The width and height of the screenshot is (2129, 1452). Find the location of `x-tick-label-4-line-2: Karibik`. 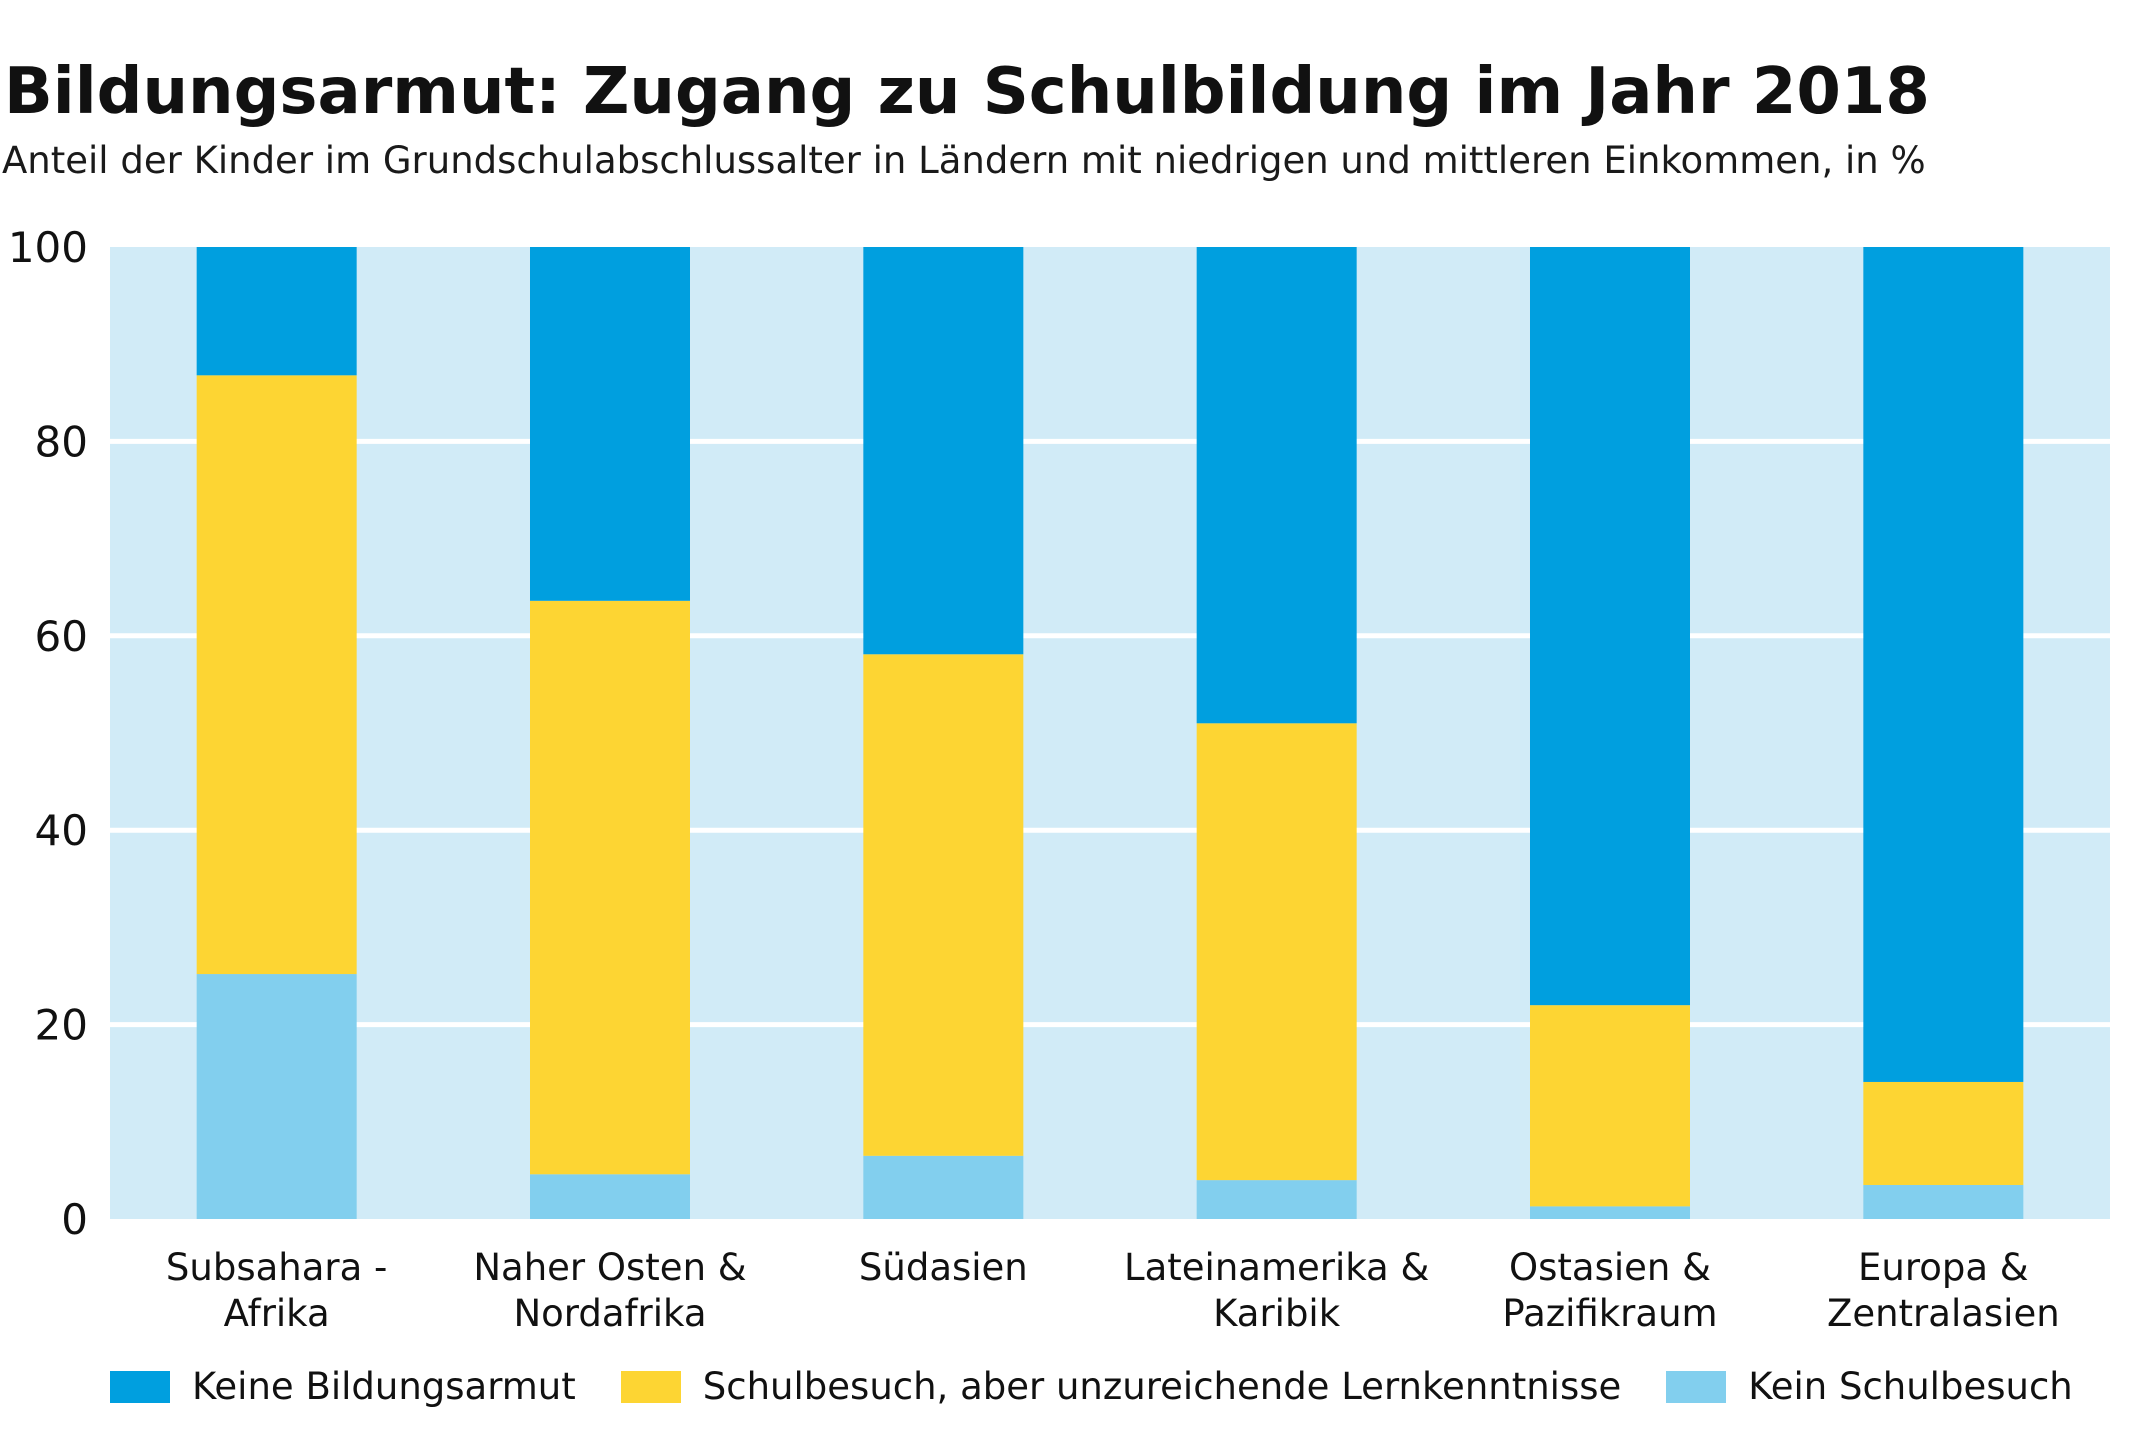

x-tick-label-4-line-2: Karibik is located at coordinates (1277, 1313).